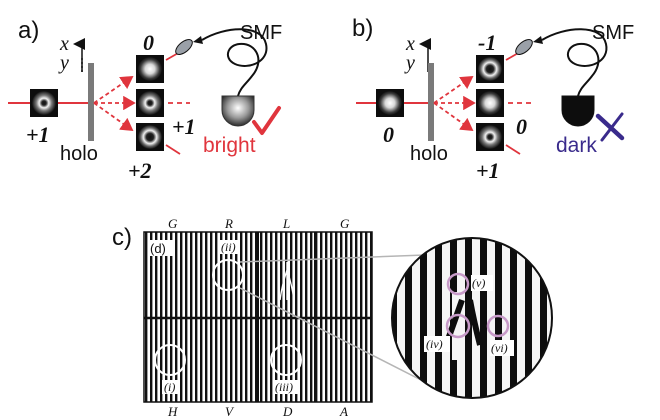 This screenshot has width=660, height=420. Describe the element at coordinates (458, 326) in the screenshot. I see `zoom-defect-iv` at that location.